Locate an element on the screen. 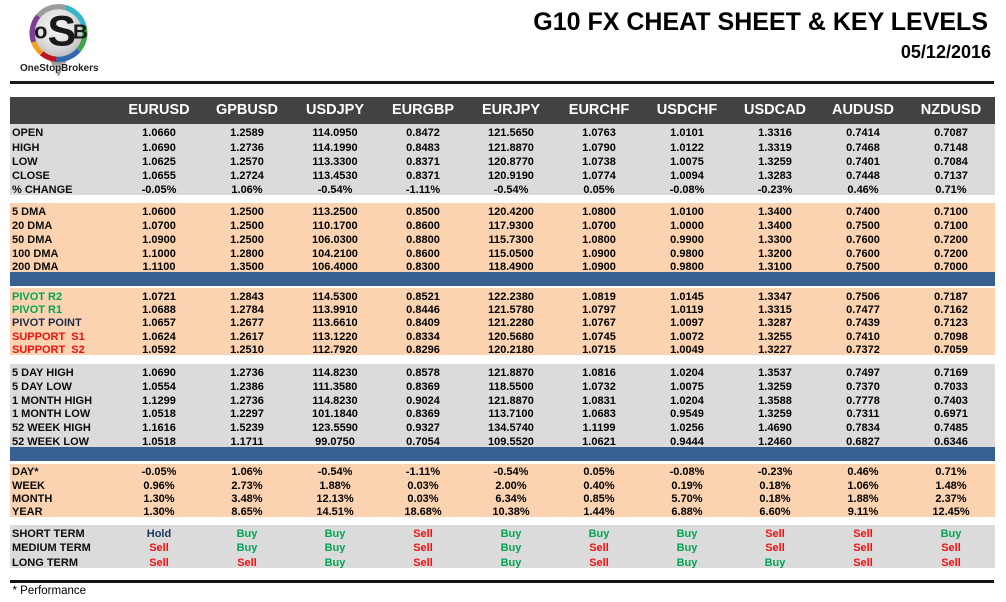 This screenshot has height=602, width=1006. svg-text: o is located at coordinates (40, 31).